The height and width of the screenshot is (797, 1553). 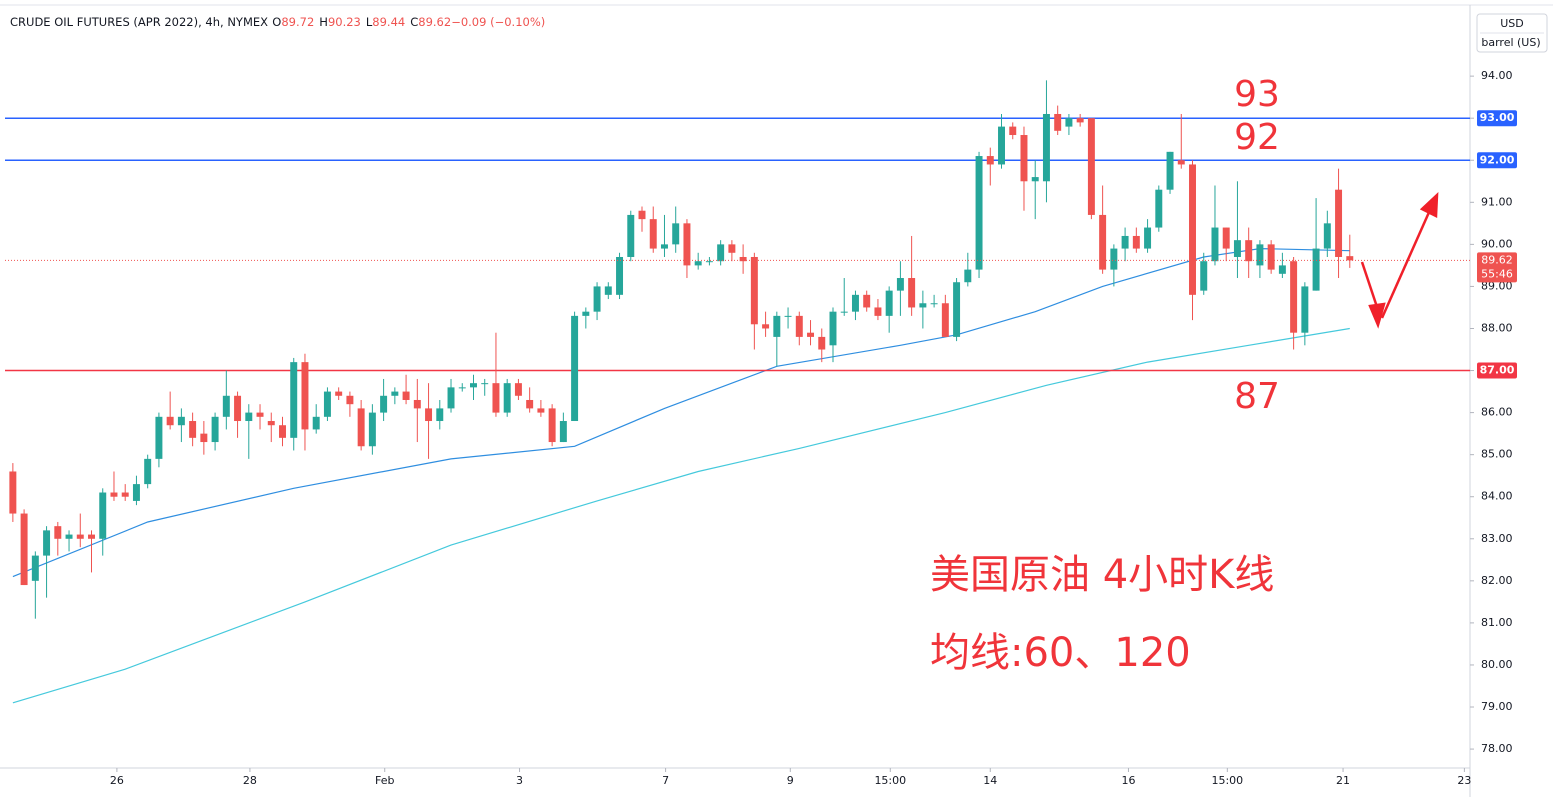 I want to click on countdown: 55:46, so click(x=1497, y=273).